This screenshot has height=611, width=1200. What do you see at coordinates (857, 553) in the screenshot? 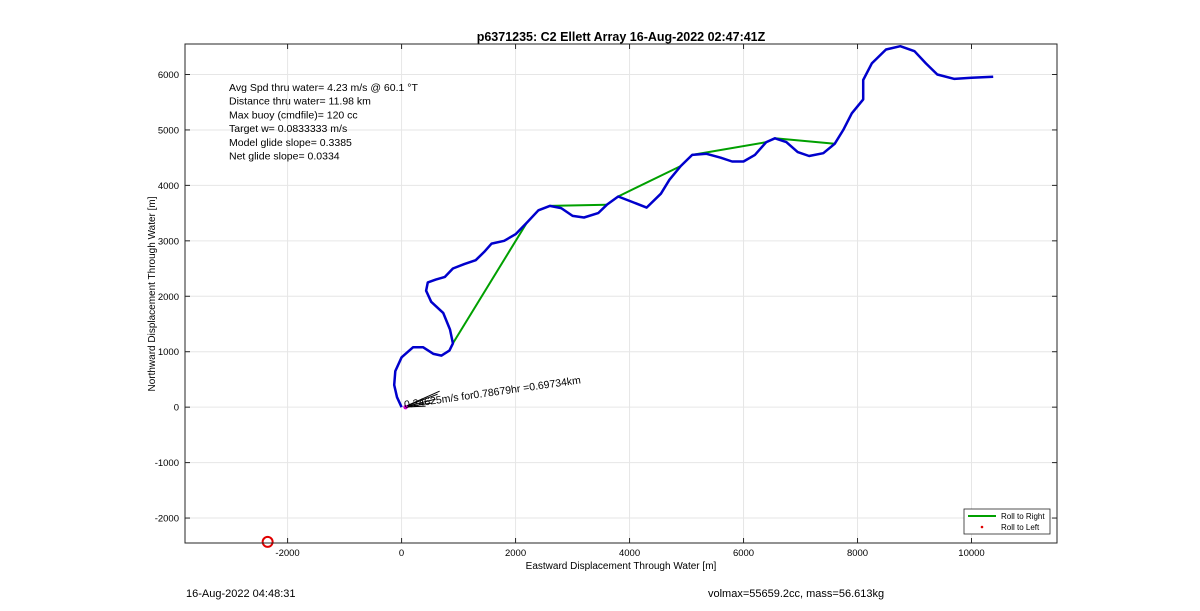
I see `x-tick-label: 8000` at bounding box center [857, 553].